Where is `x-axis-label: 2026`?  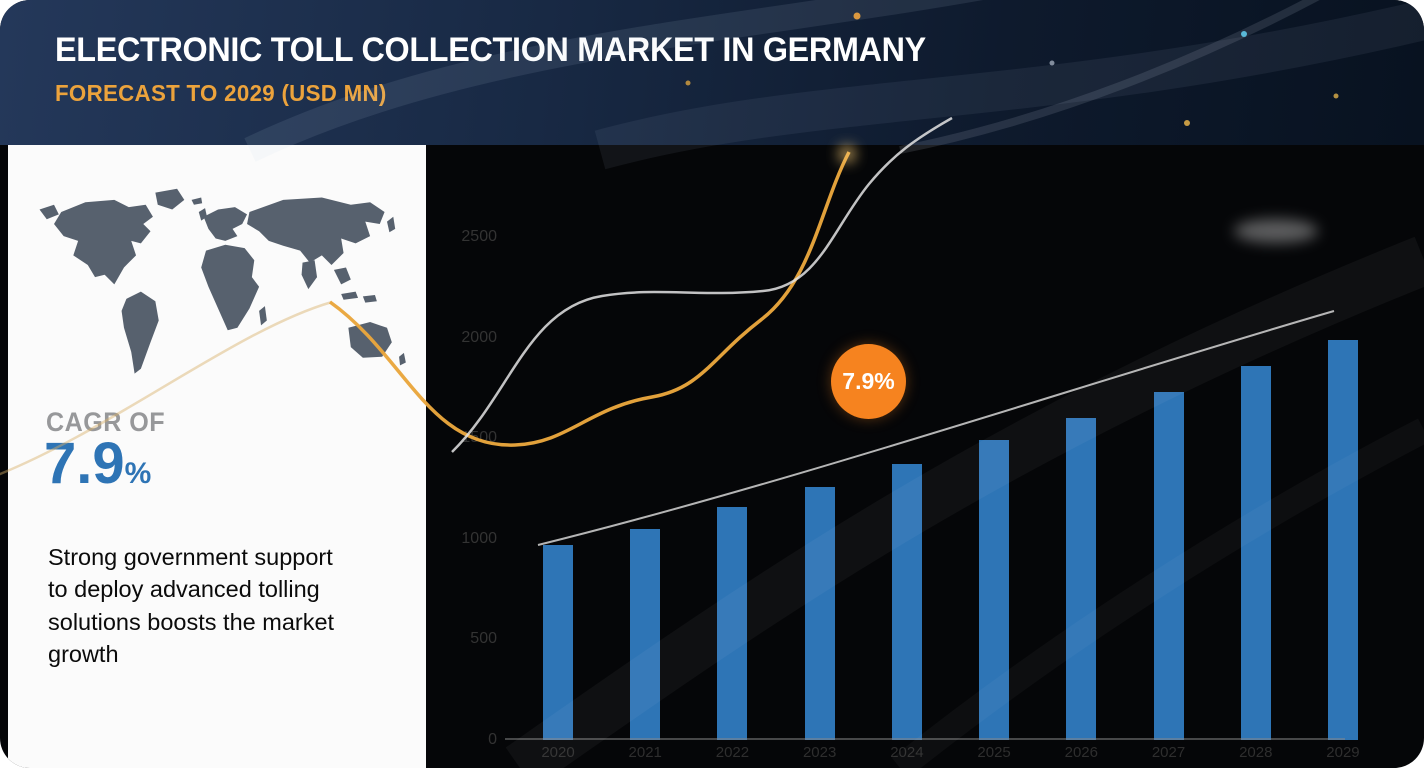
x-axis-label: 2026 is located at coordinates (1081, 752).